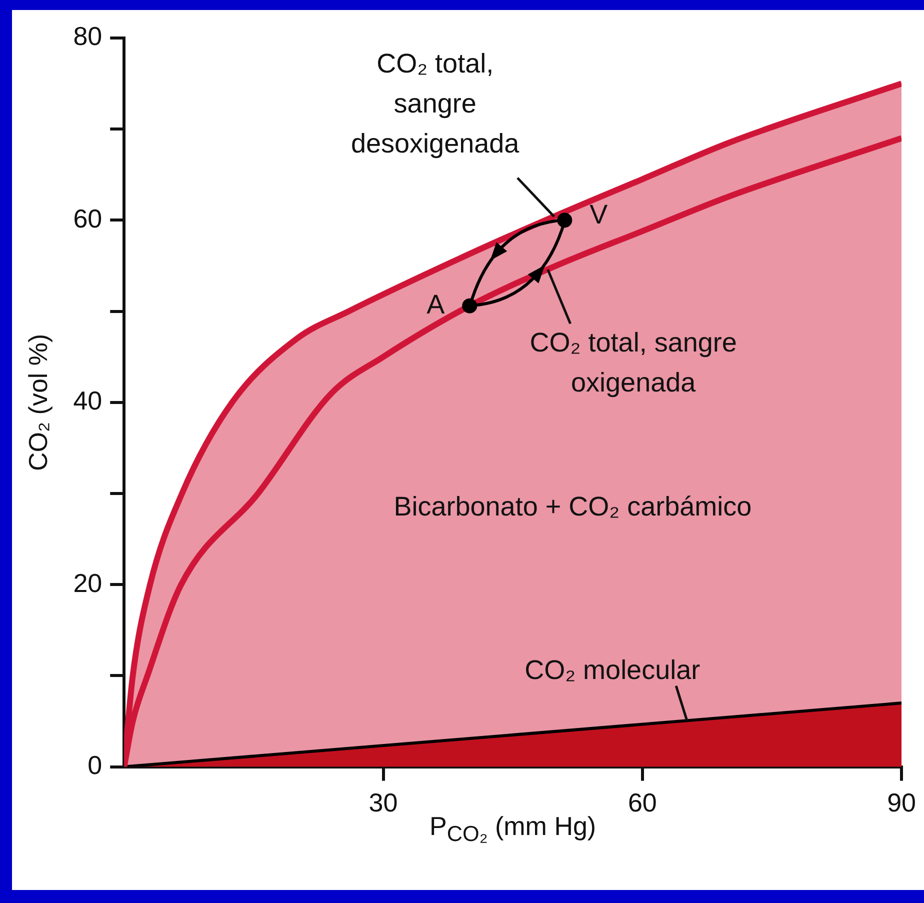 This screenshot has width=924, height=903. What do you see at coordinates (633, 363) in the screenshot?
I see `series-label: CO₂ total, sangre oxigenada` at bounding box center [633, 363].